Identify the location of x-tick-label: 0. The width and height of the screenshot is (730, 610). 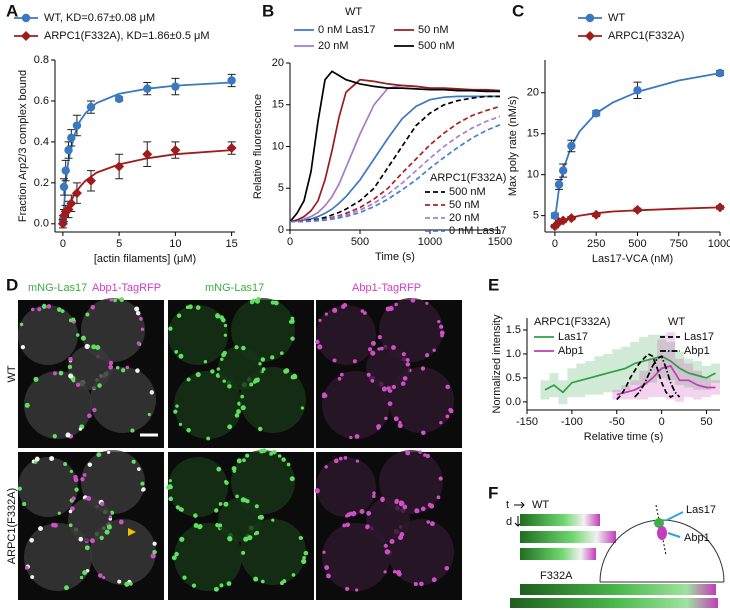
(662, 422).